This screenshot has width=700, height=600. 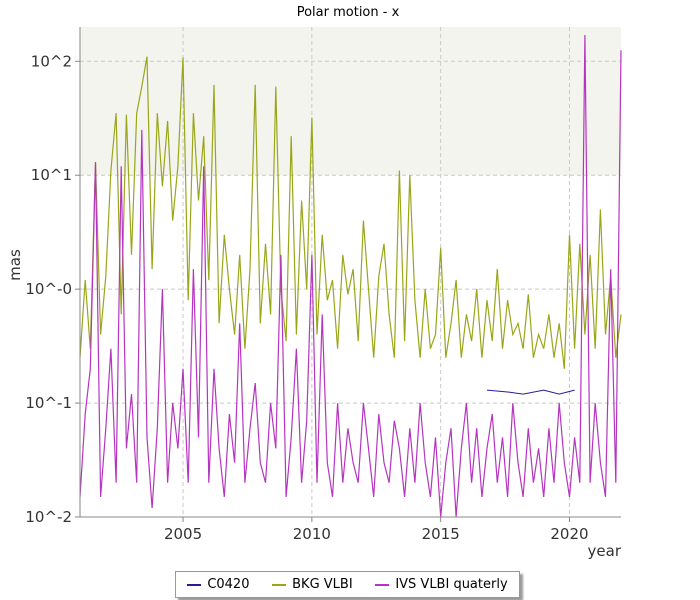 I want to click on legend-item-ivs-vlbi-quaterly: IVS VLBI quaterly, so click(x=441, y=584).